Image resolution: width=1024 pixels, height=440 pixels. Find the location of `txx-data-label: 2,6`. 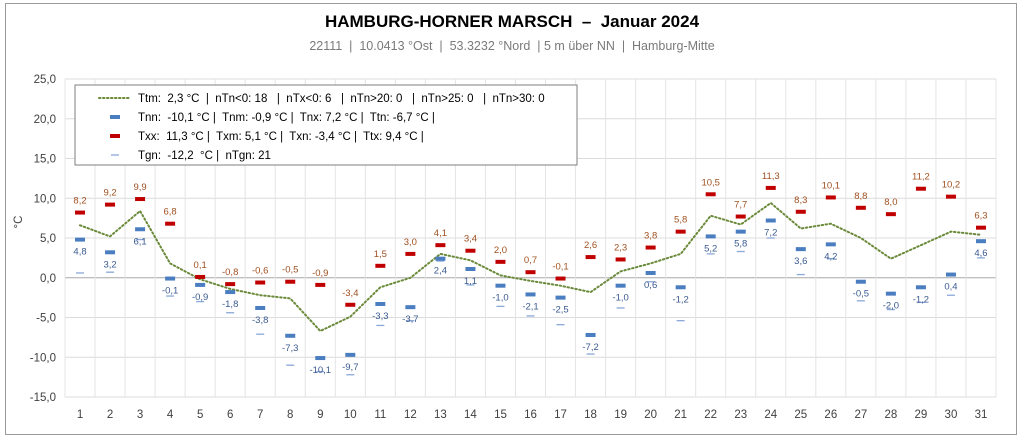

txx-data-label: 2,6 is located at coordinates (590, 245).